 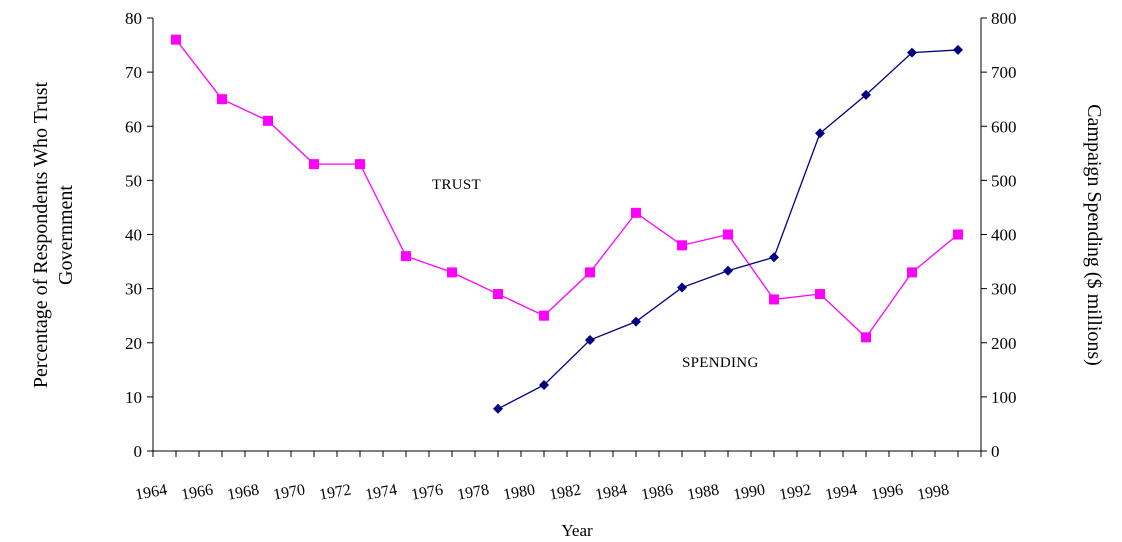 I want to click on x-tick-label: 1980, so click(x=519, y=492).